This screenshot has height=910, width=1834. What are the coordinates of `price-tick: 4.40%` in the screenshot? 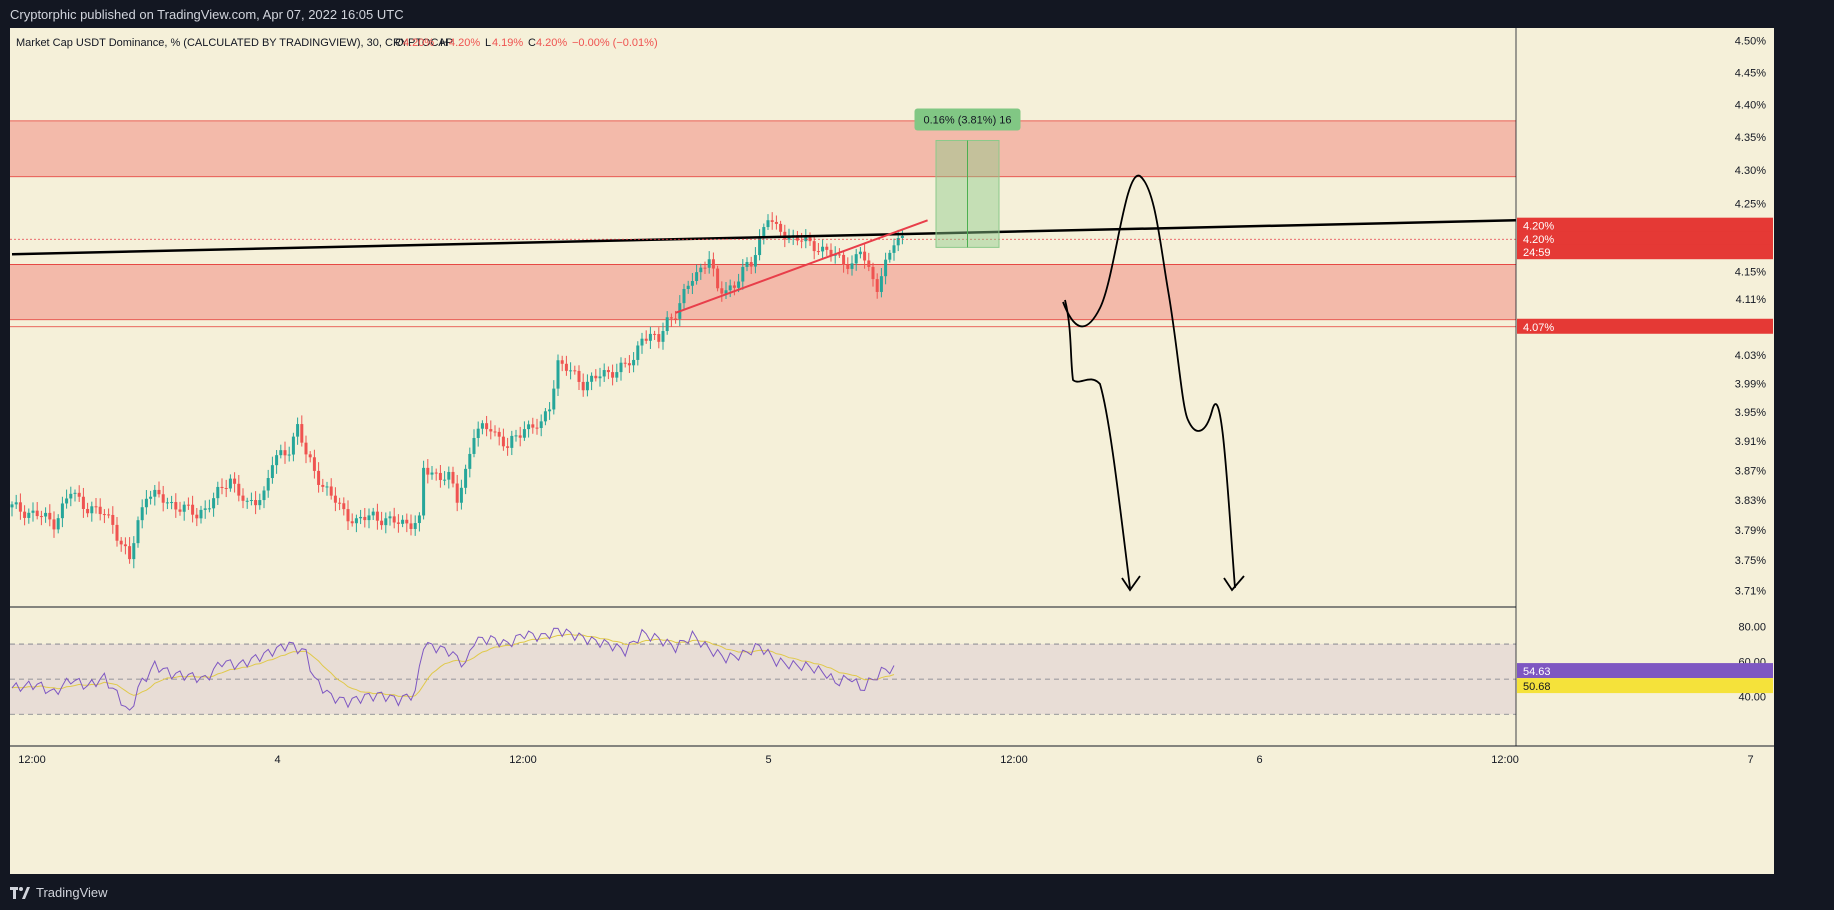 It's located at (1750, 106).